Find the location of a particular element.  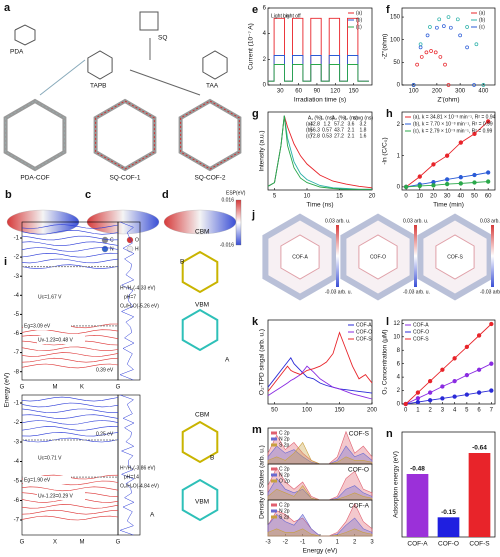

label: SQ-COF-1 is located at coordinates (124, 178).